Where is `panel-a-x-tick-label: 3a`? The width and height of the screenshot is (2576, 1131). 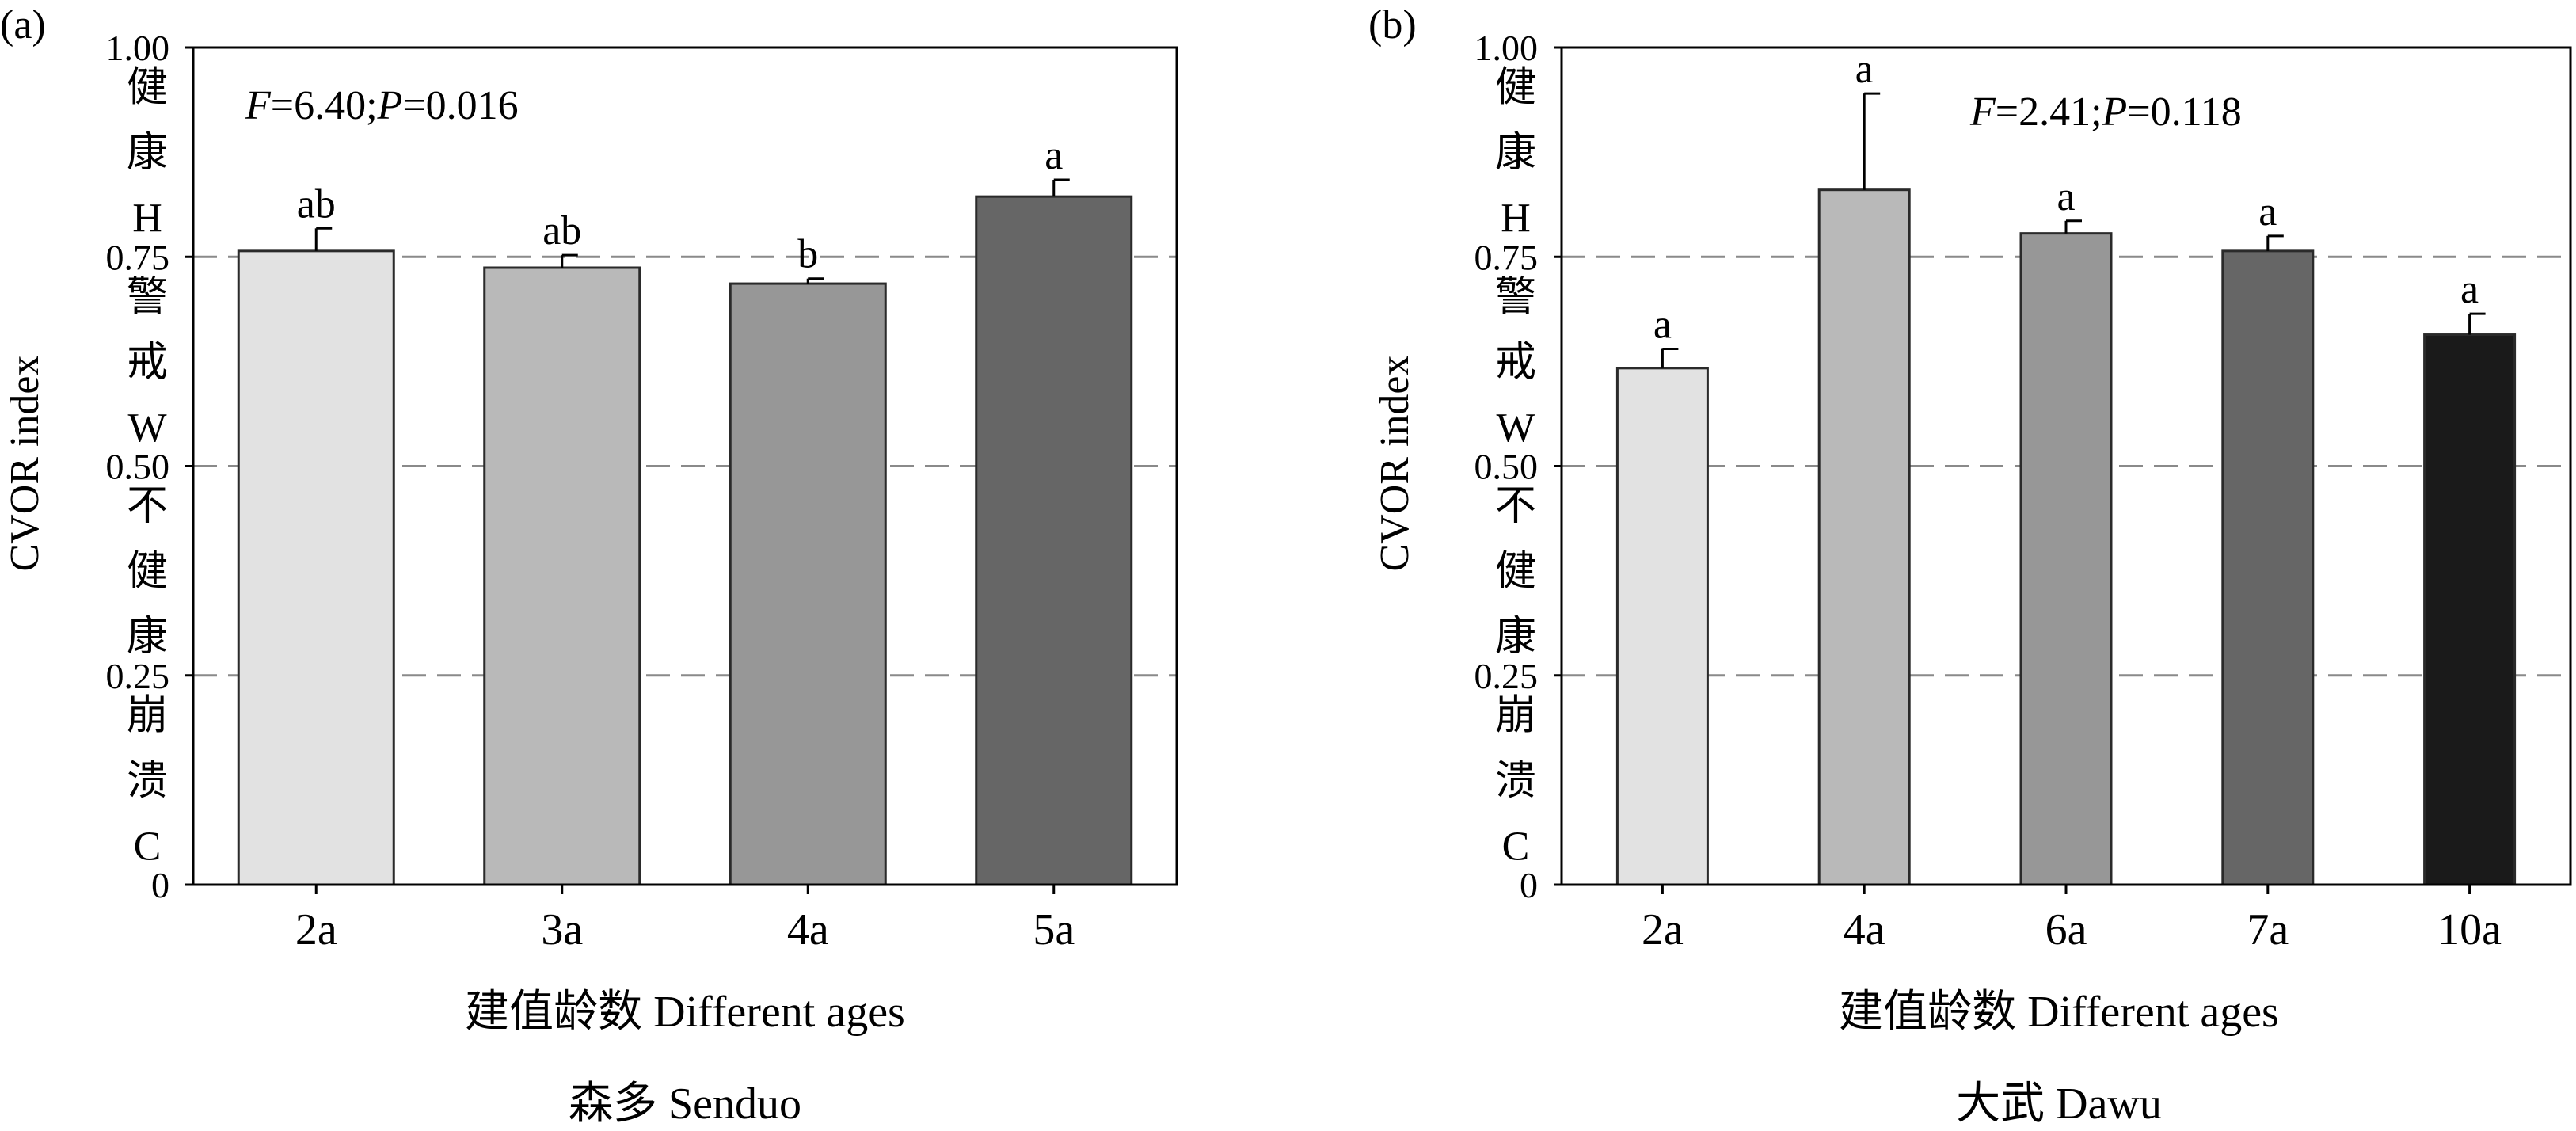
panel-a-x-tick-label: 3a is located at coordinates (562, 929).